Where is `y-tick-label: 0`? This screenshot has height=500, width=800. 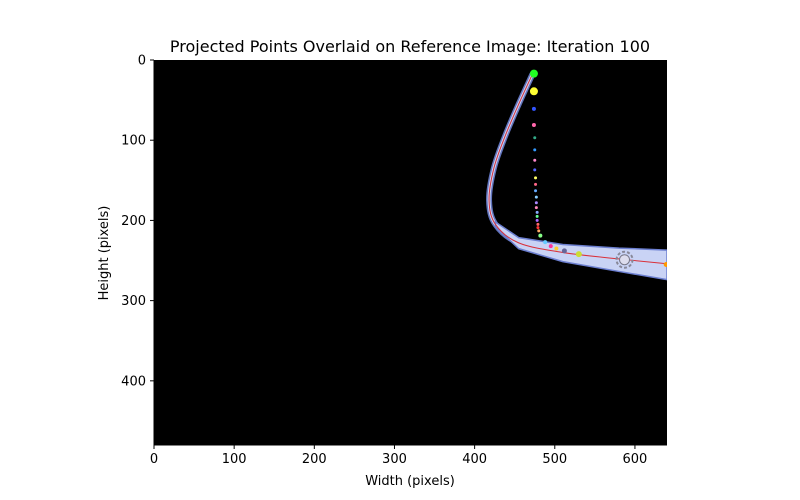 y-tick-label: 0 is located at coordinates (142, 61).